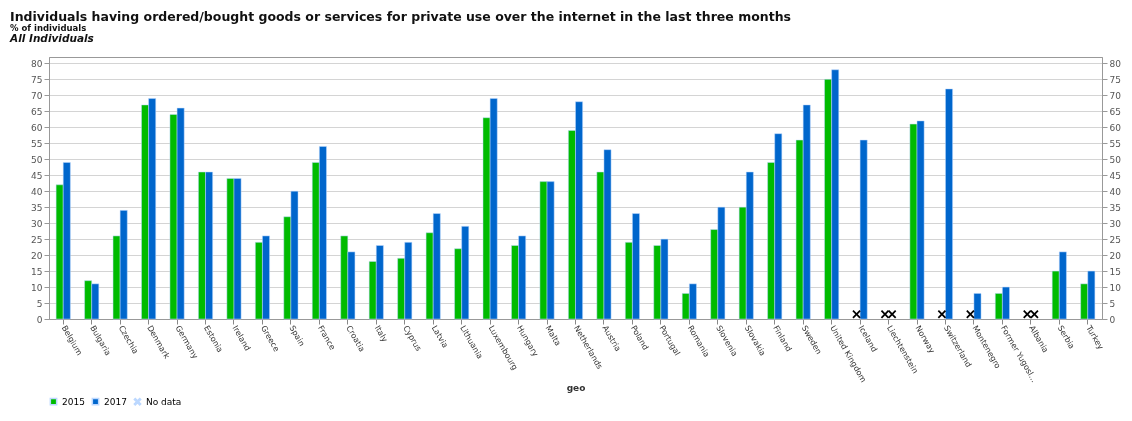 This screenshot has width=1132, height=421. I want to click on y2-tick-label: 20, so click(1115, 255).